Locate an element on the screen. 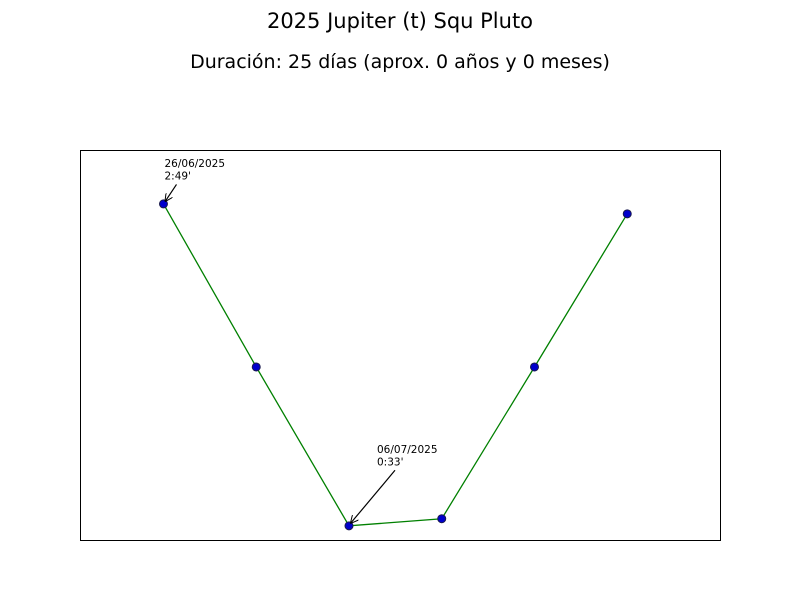 This screenshot has height=600, width=800. annotation-orb: 2:49' is located at coordinates (178, 176).